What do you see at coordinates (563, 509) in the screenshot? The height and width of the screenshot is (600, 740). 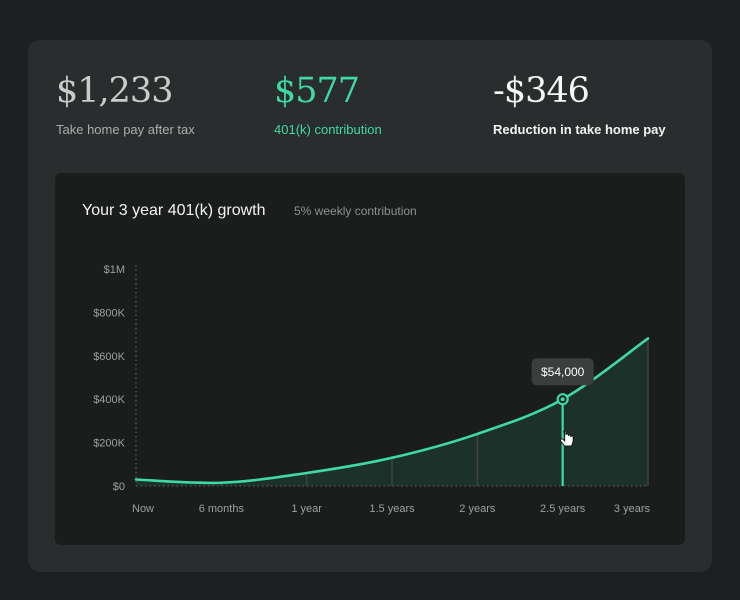 I see `x-tick-label: 2.5 years` at bounding box center [563, 509].